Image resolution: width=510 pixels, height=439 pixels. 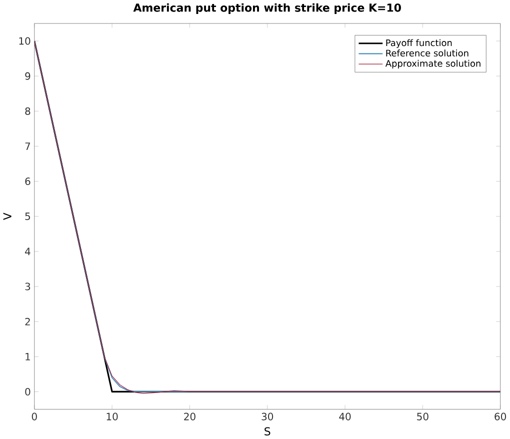 What do you see at coordinates (422, 416) in the screenshot?
I see `x-tick-label: 50` at bounding box center [422, 416].